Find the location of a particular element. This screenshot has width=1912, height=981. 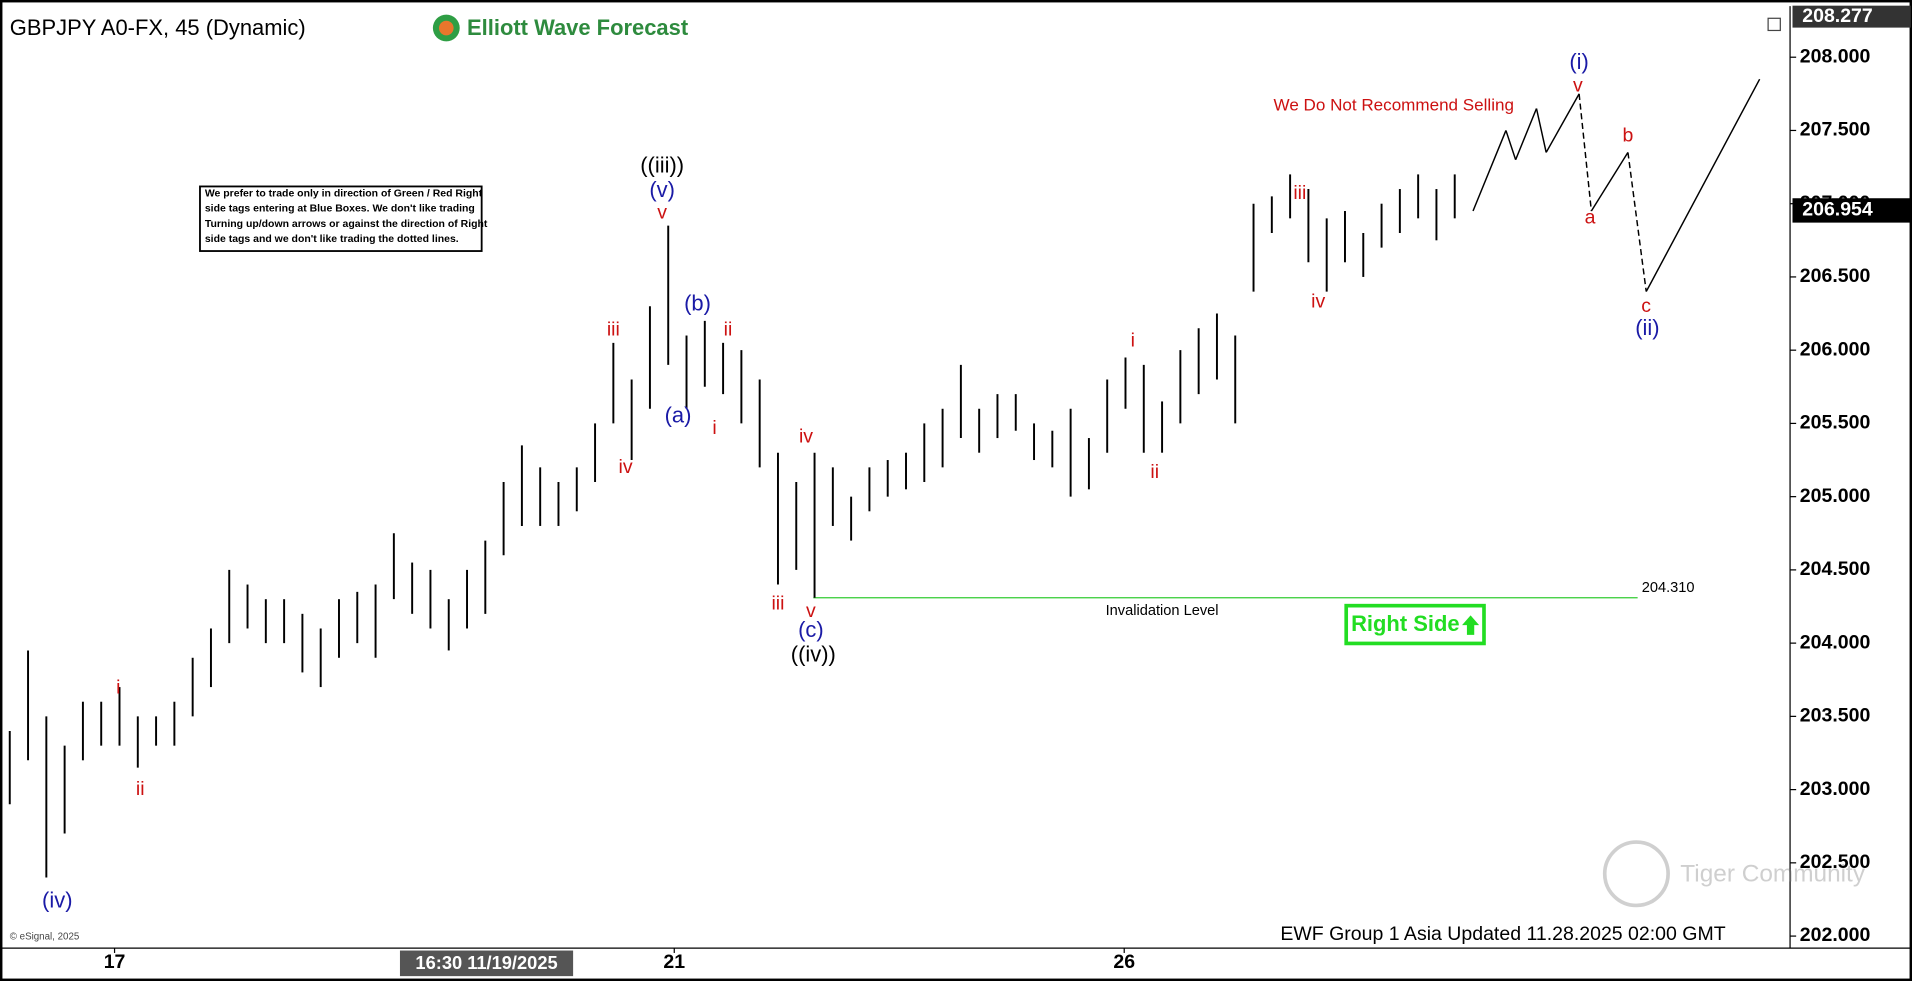

crosshair-box is located at coordinates (486, 963).